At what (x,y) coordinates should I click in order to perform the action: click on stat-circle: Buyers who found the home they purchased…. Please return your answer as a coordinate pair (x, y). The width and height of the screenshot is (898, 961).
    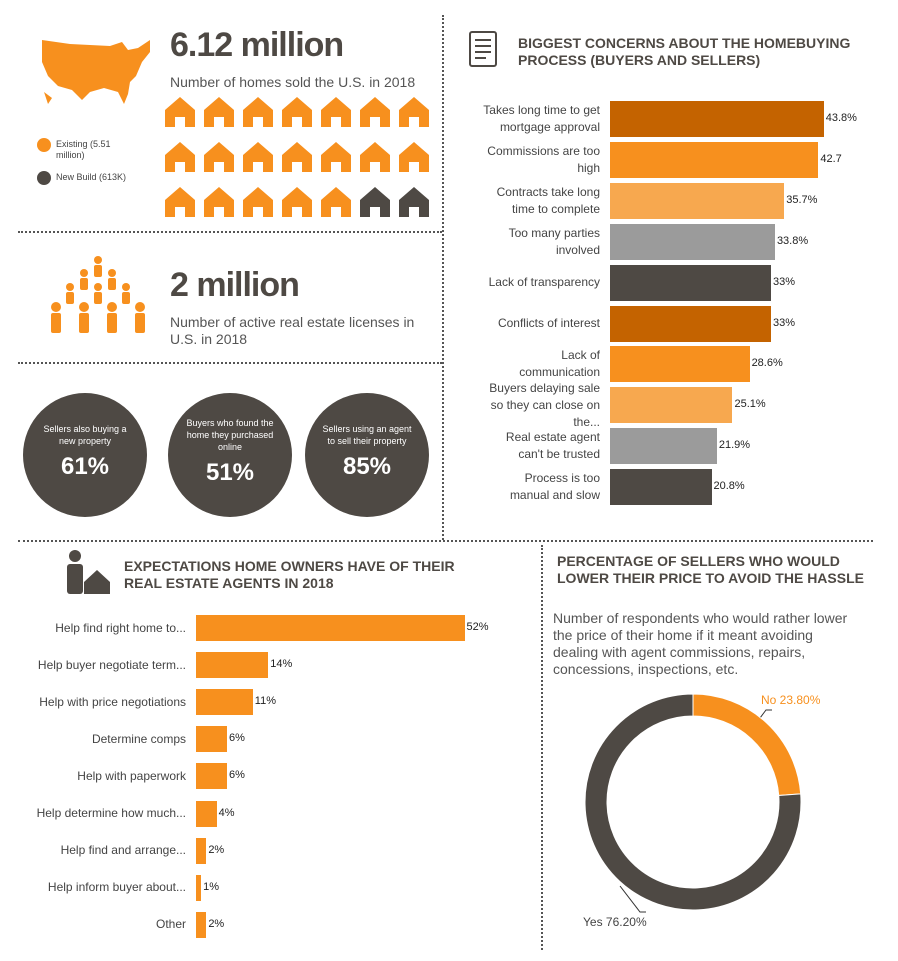
    Looking at the image, I should click on (230, 455).